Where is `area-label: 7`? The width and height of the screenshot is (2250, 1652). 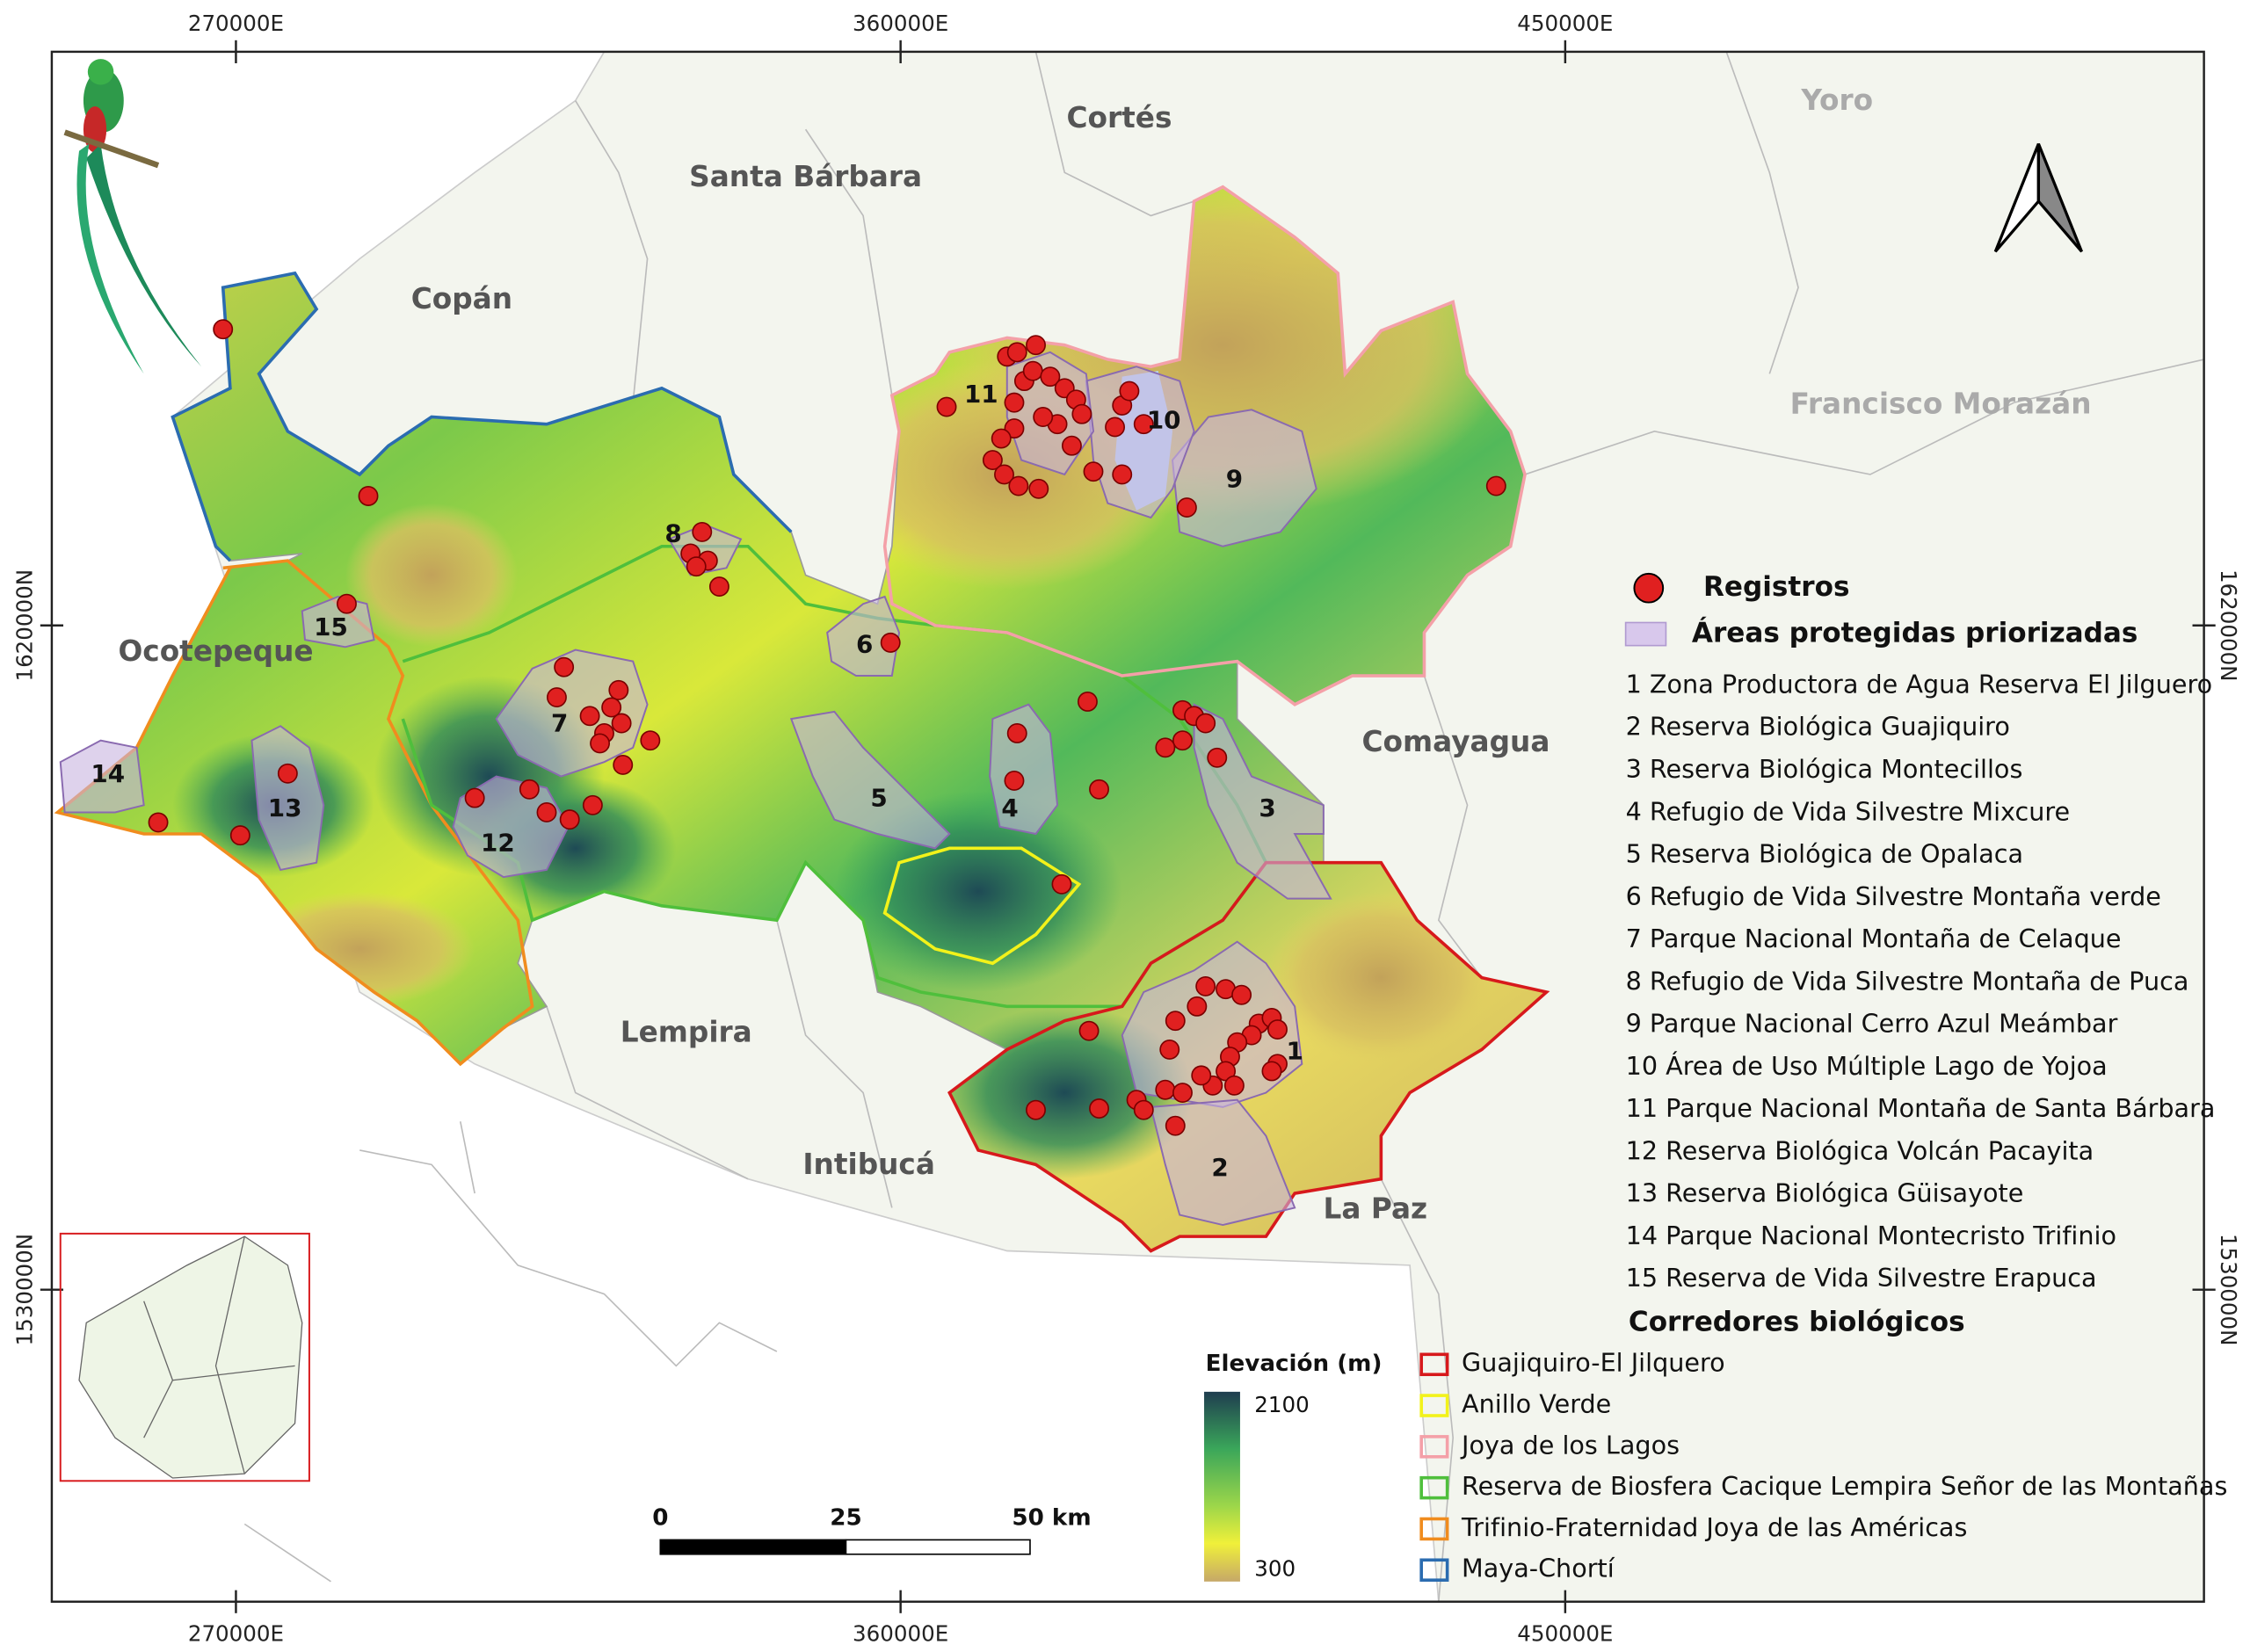 area-label: 7 is located at coordinates (559, 723).